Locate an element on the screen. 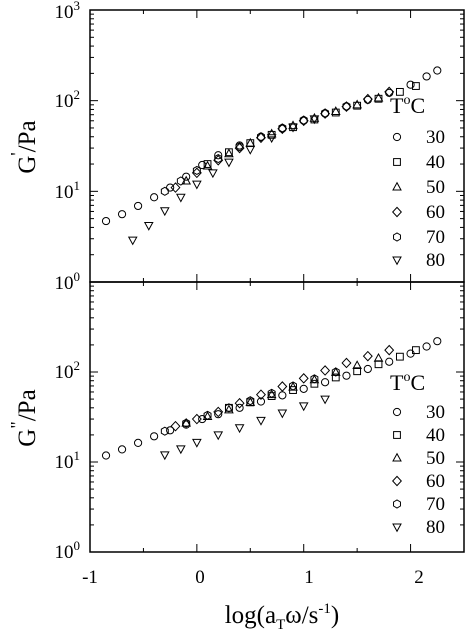  top-legend-label: 50 is located at coordinates (435, 187).